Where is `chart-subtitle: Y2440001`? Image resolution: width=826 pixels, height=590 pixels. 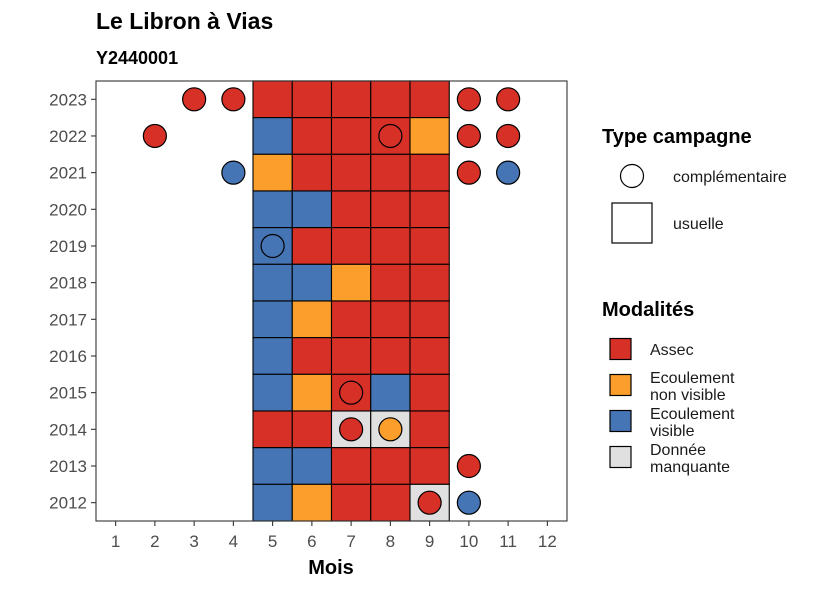
chart-subtitle: Y2440001 is located at coordinates (137, 58).